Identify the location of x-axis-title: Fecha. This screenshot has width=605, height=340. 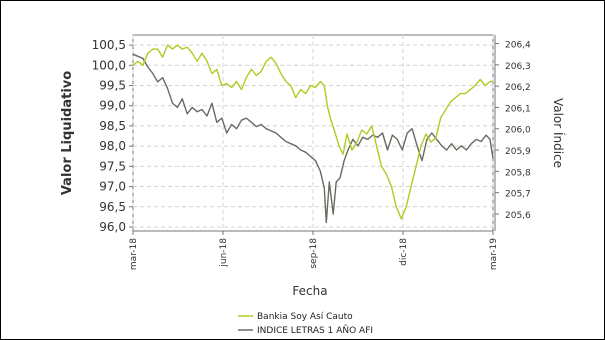
(309, 291).